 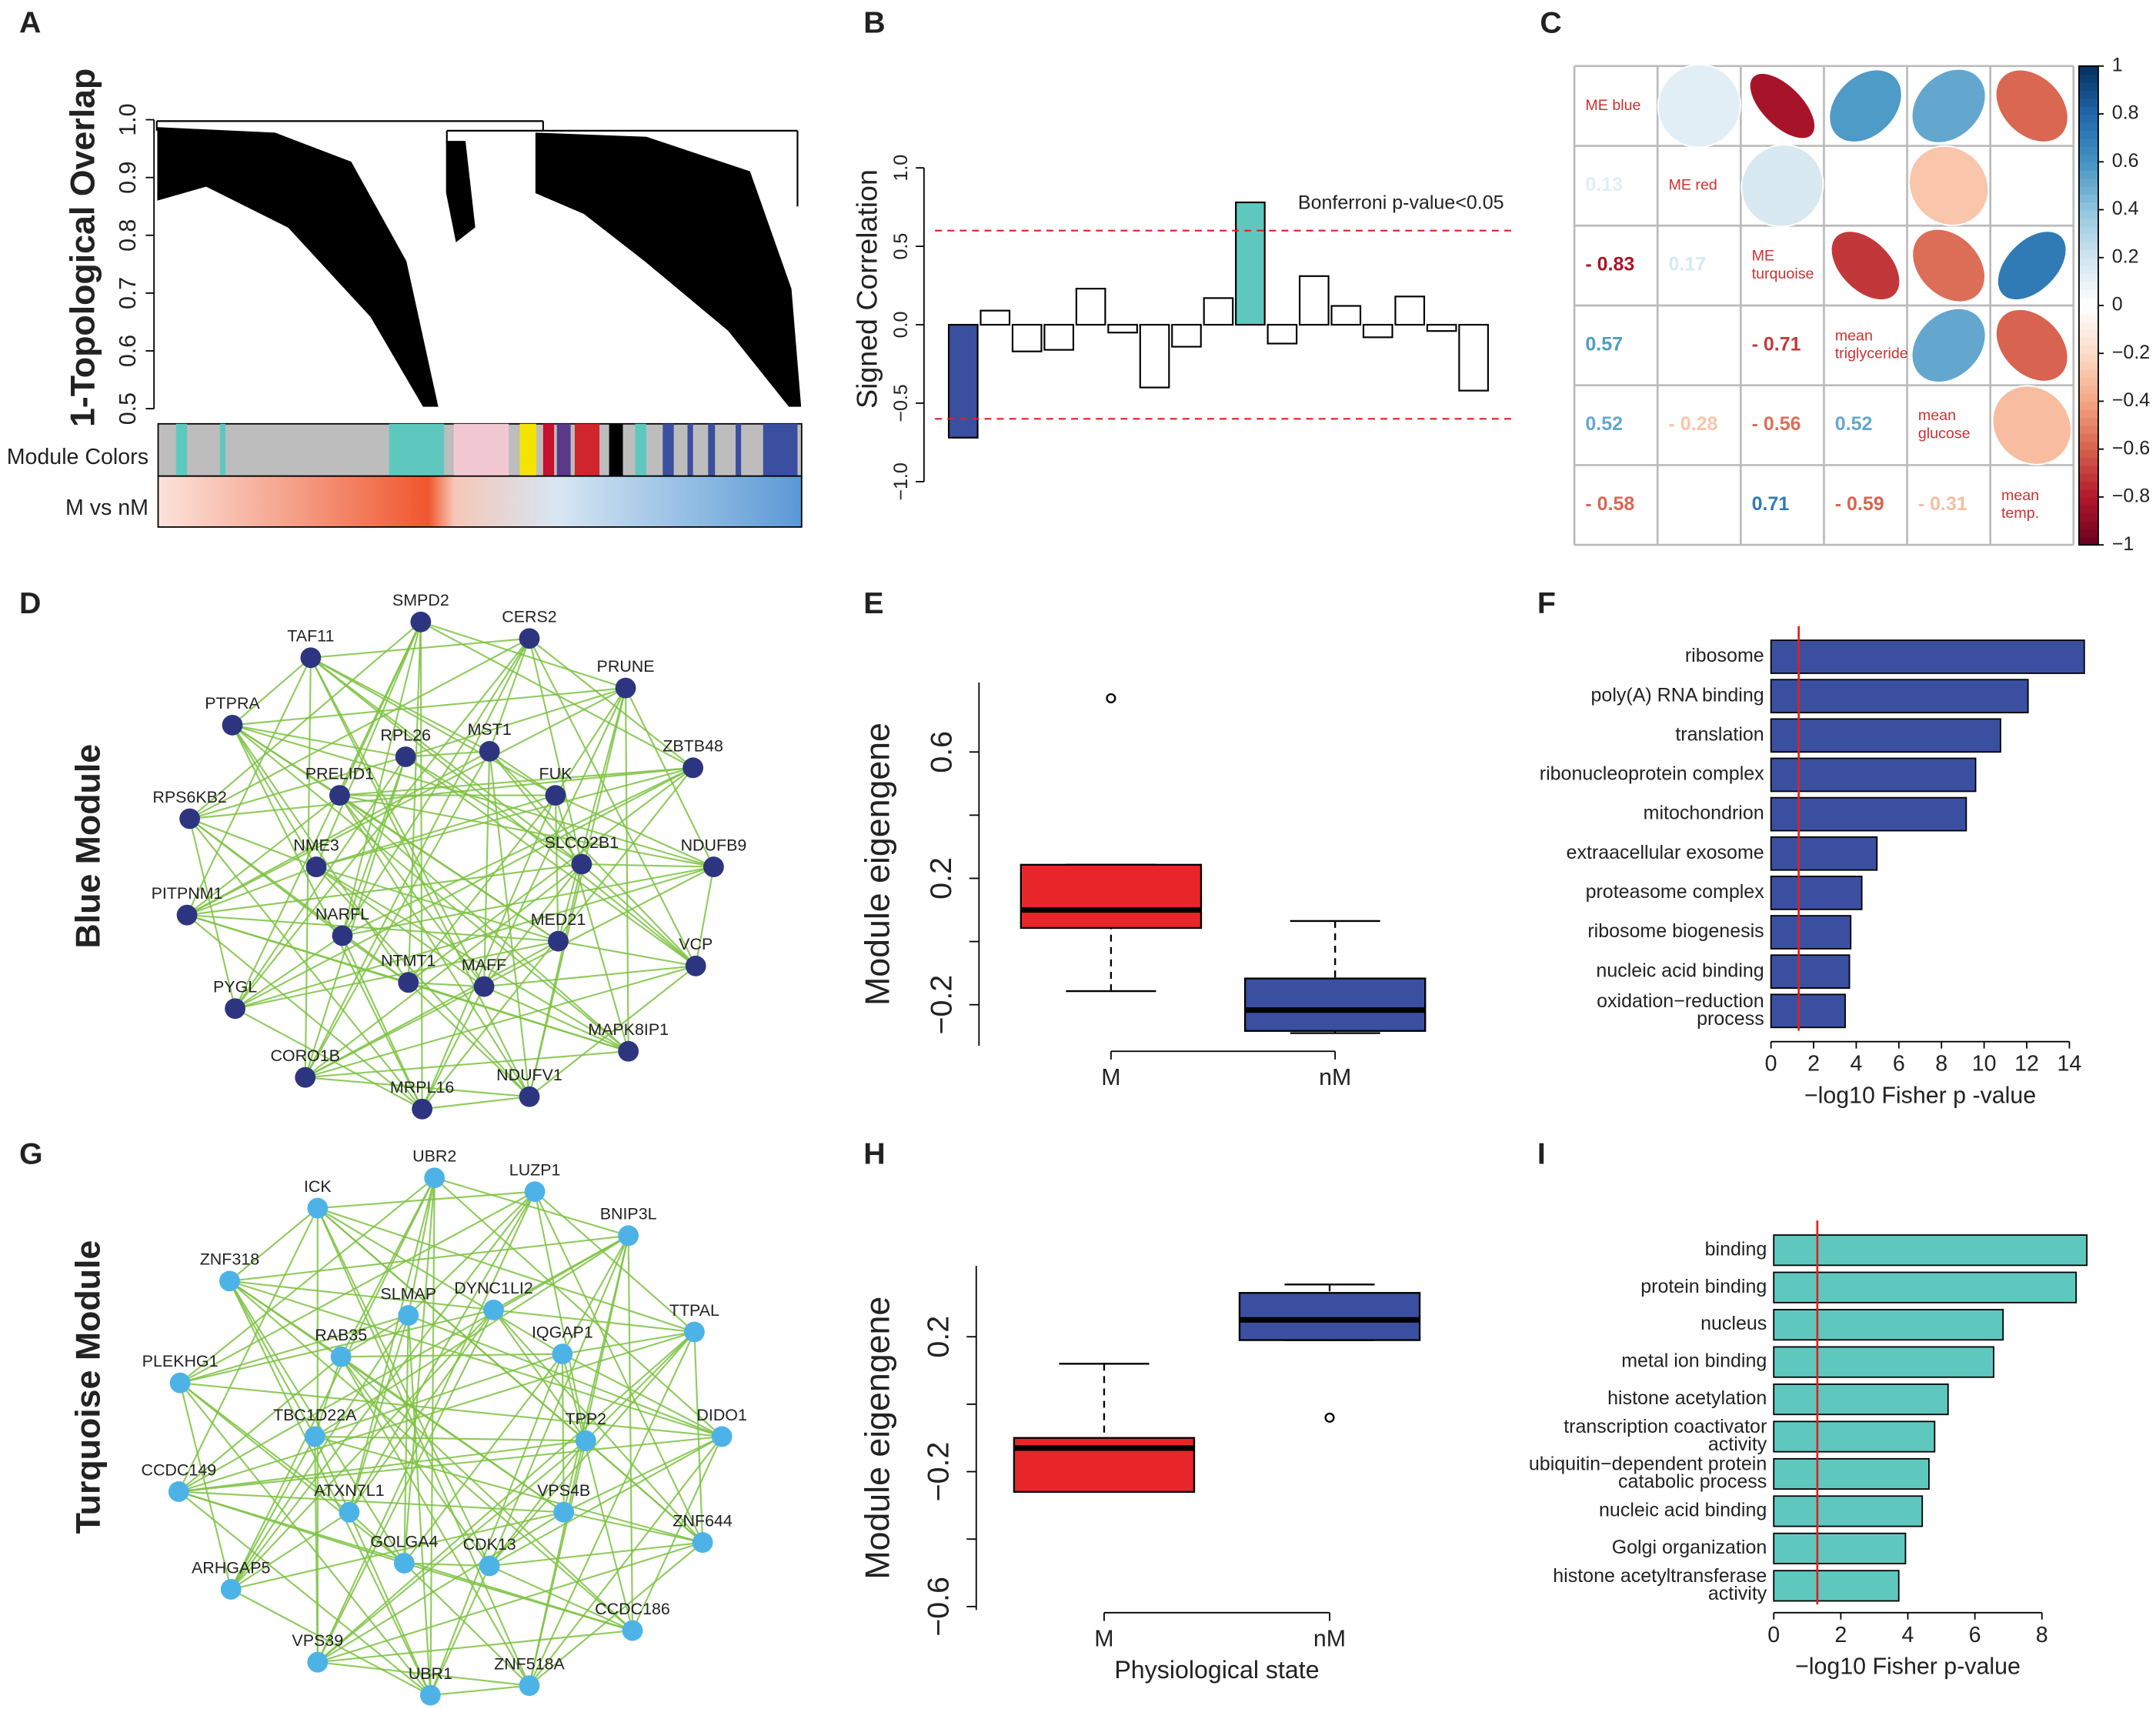 I want to click on y-axis-label: Module eigengene, so click(x=877, y=1438).